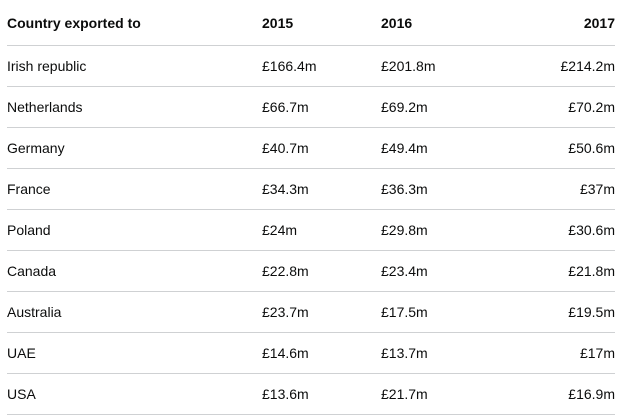  What do you see at coordinates (134, 189) in the screenshot?
I see `cell-country: France` at bounding box center [134, 189].